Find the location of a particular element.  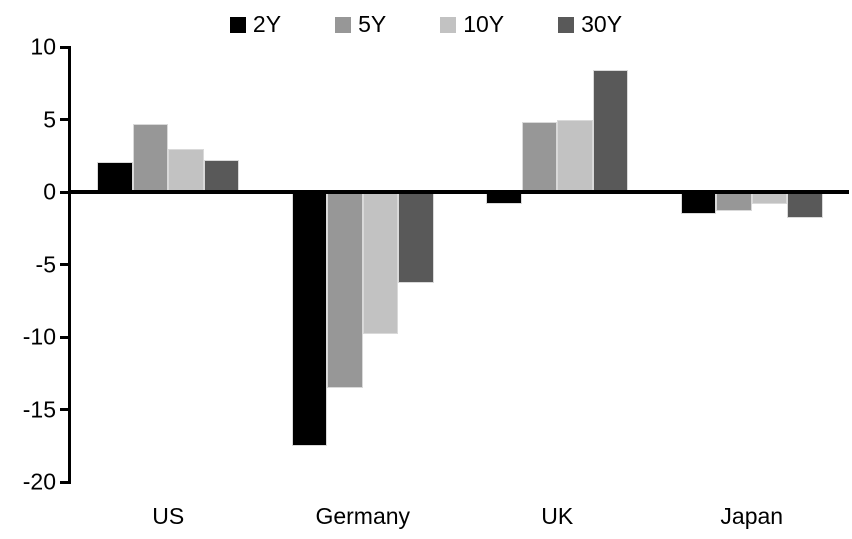

legend-label-5y: 5Y is located at coordinates (372, 24).